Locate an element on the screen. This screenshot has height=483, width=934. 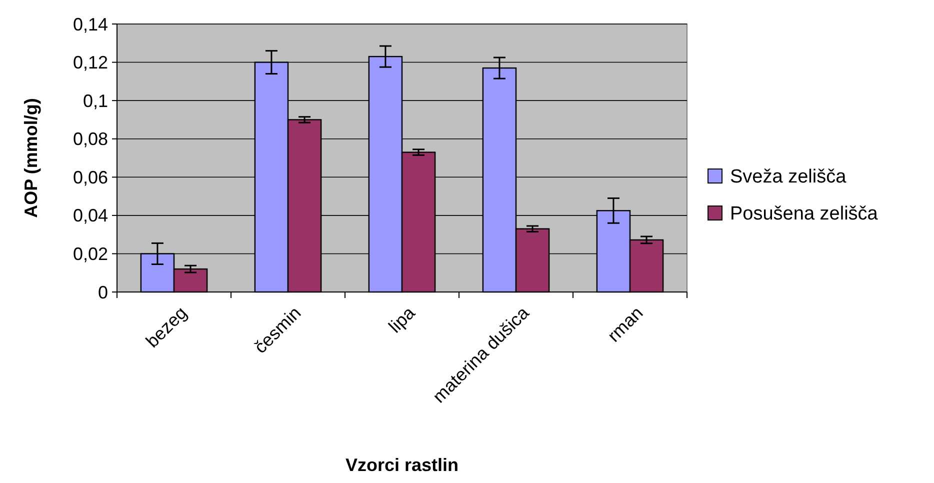
y-tick-label: 0,12 is located at coordinates (90, 62).